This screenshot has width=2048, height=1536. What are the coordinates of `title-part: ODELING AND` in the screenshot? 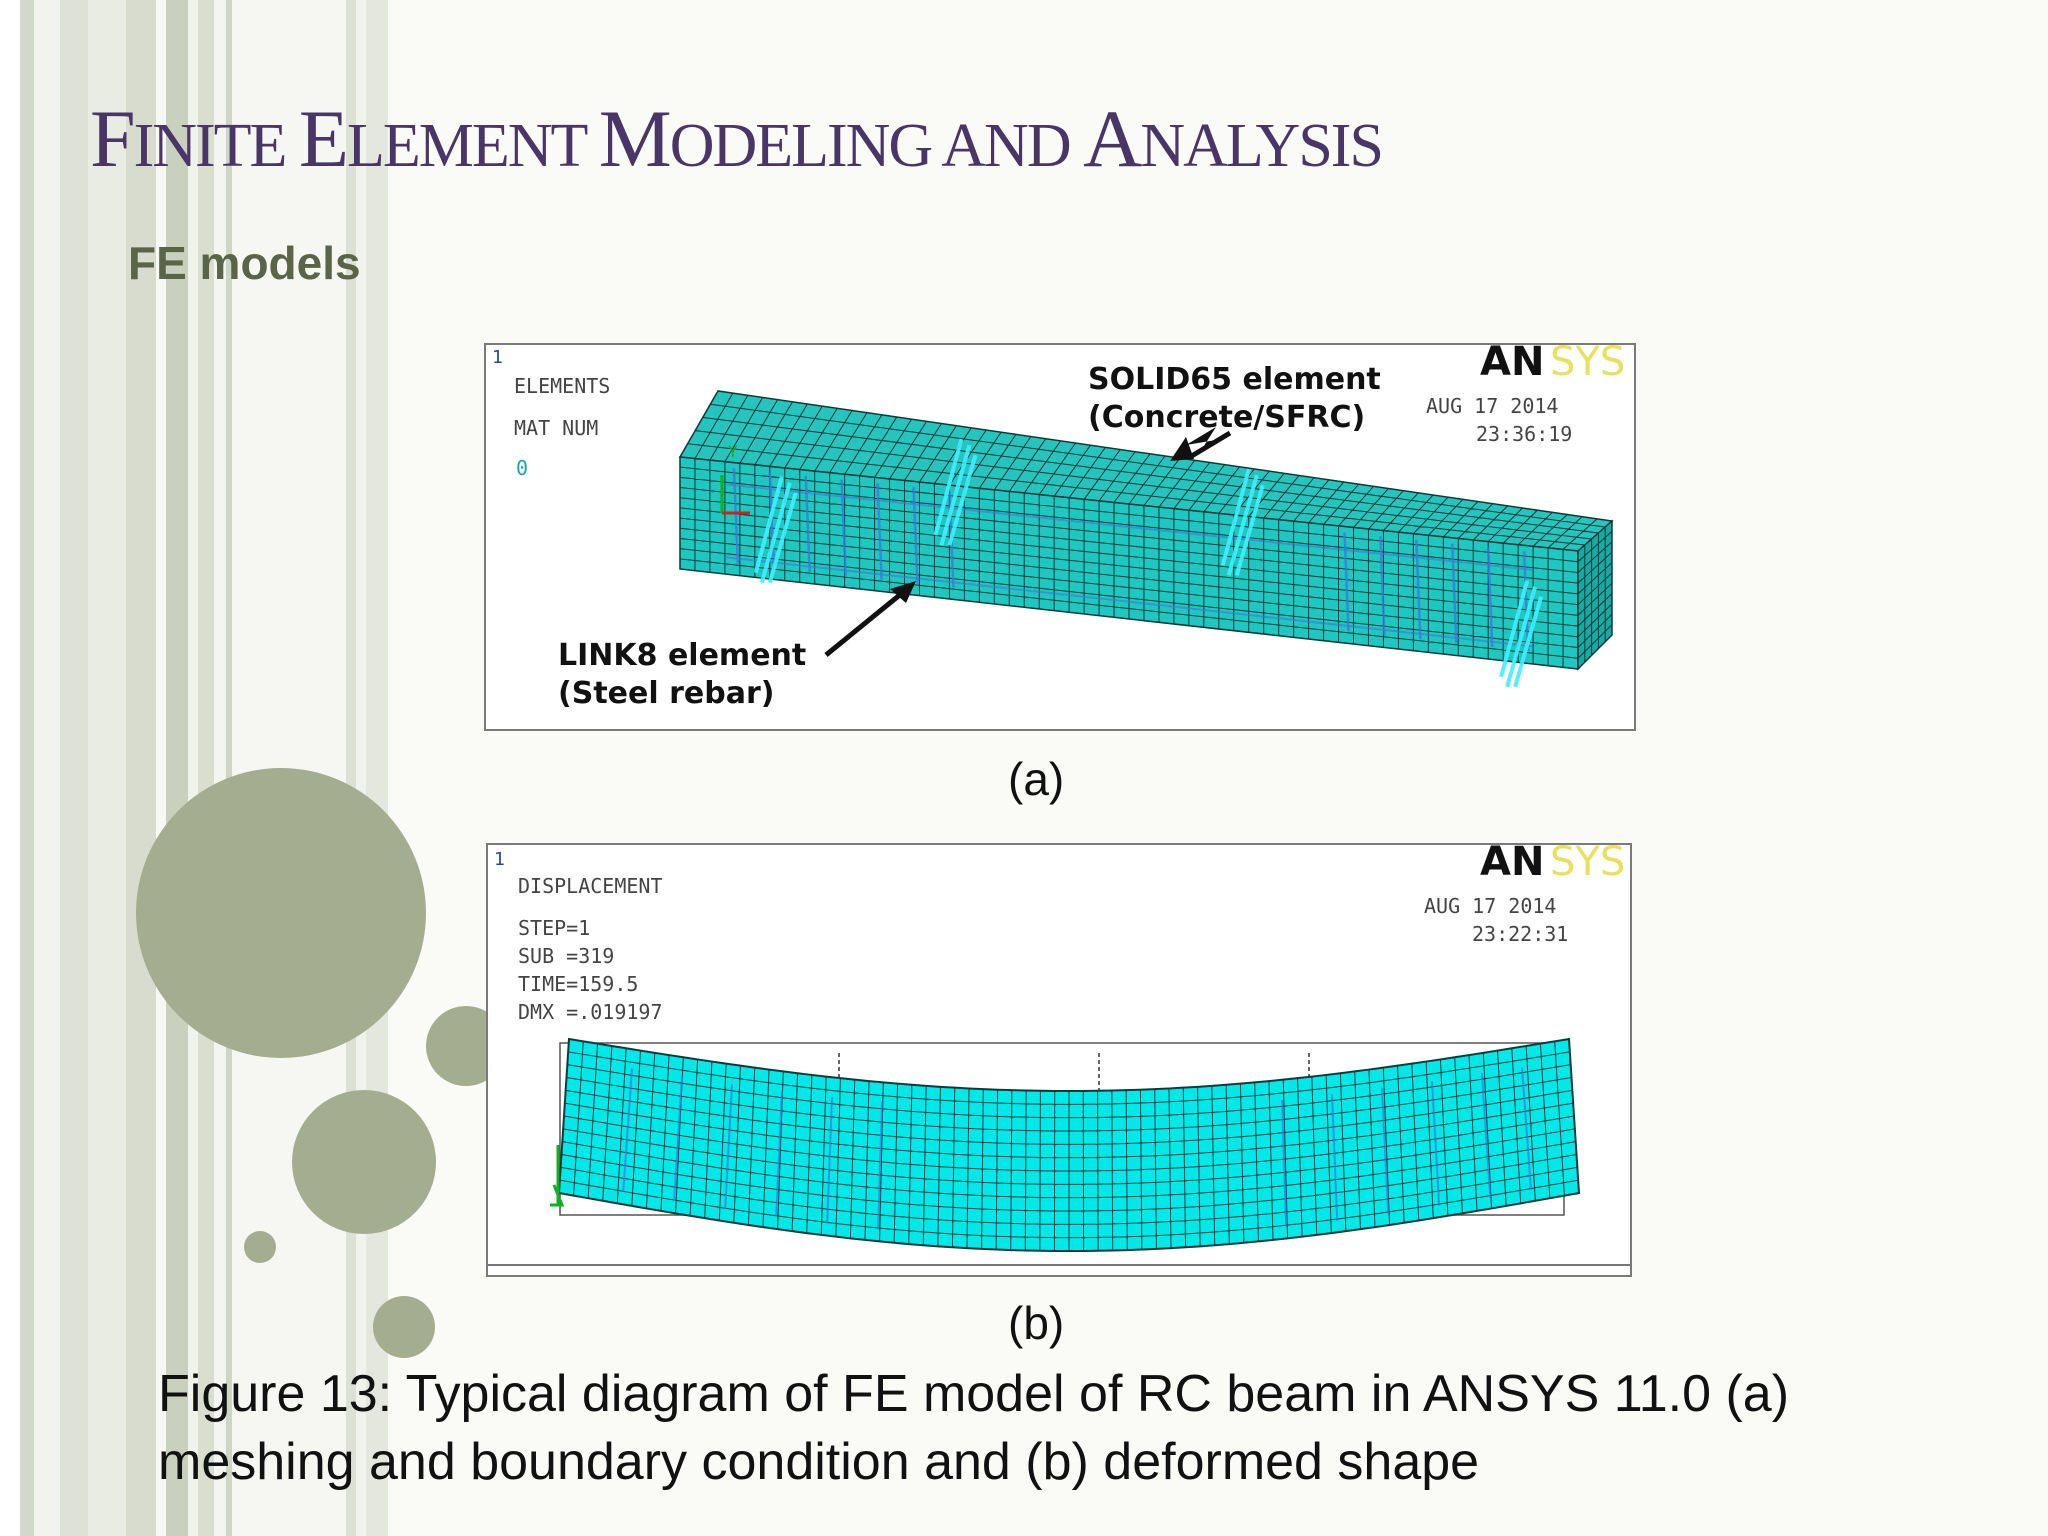 It's located at (876, 146).